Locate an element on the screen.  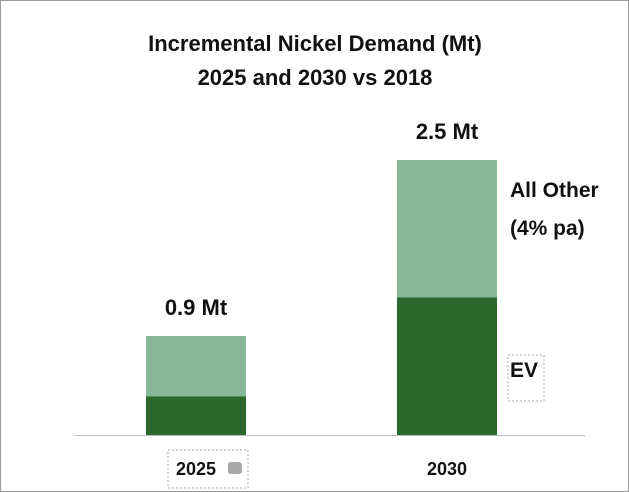
chart-subtitle: 2025 and 2030 vs 2018 is located at coordinates (315, 77).